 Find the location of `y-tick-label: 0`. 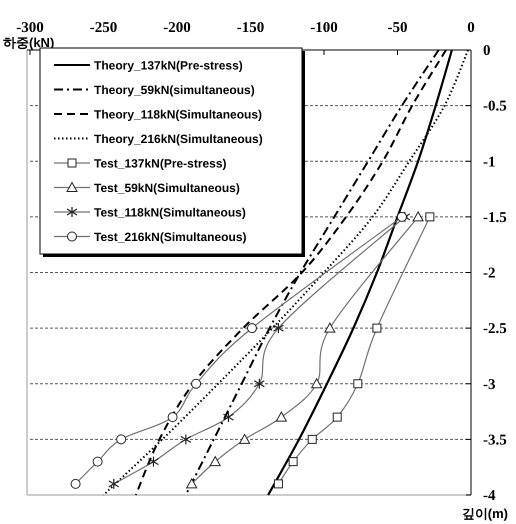

y-tick-label: 0 is located at coordinates (486, 51).